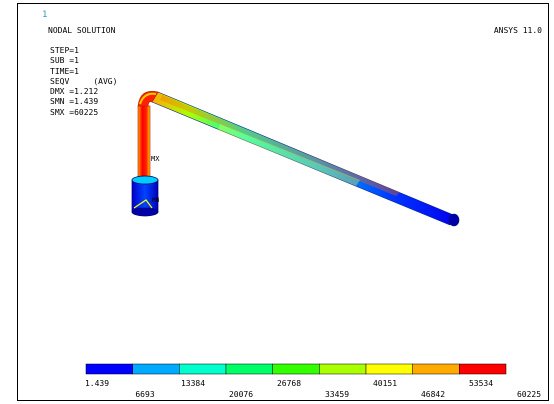 This screenshot has width=554, height=404. What do you see at coordinates (64, 61) in the screenshot?
I see `info-sub: SUB =1` at bounding box center [64, 61].